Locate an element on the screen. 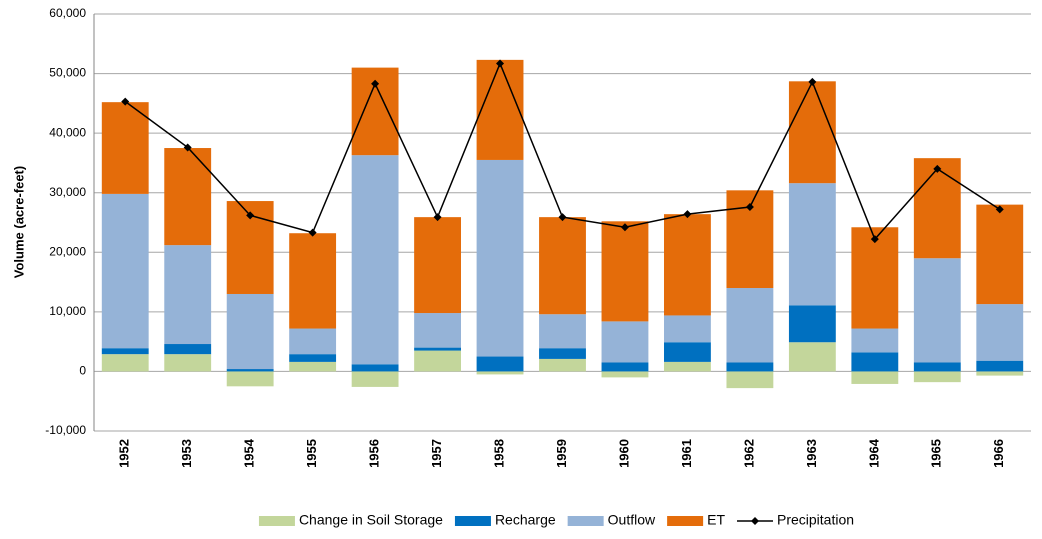 Image resolution: width=1042 pixels, height=539 pixels. x-tick-label: 1966 is located at coordinates (998, 453).